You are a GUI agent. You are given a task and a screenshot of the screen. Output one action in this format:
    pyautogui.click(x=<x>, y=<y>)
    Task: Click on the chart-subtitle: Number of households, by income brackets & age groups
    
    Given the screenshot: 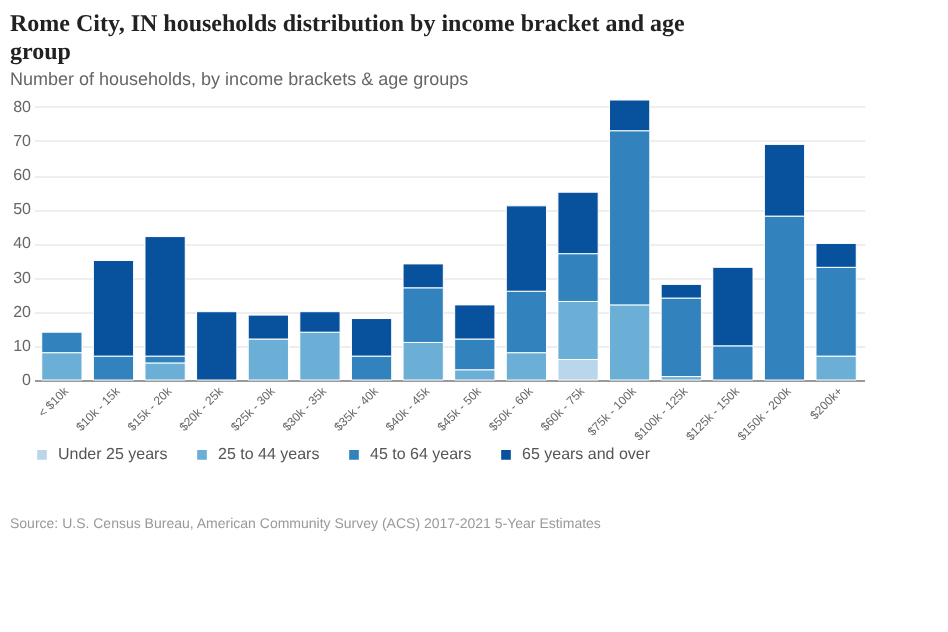 What is the action you would take?
    pyautogui.click(x=240, y=78)
    